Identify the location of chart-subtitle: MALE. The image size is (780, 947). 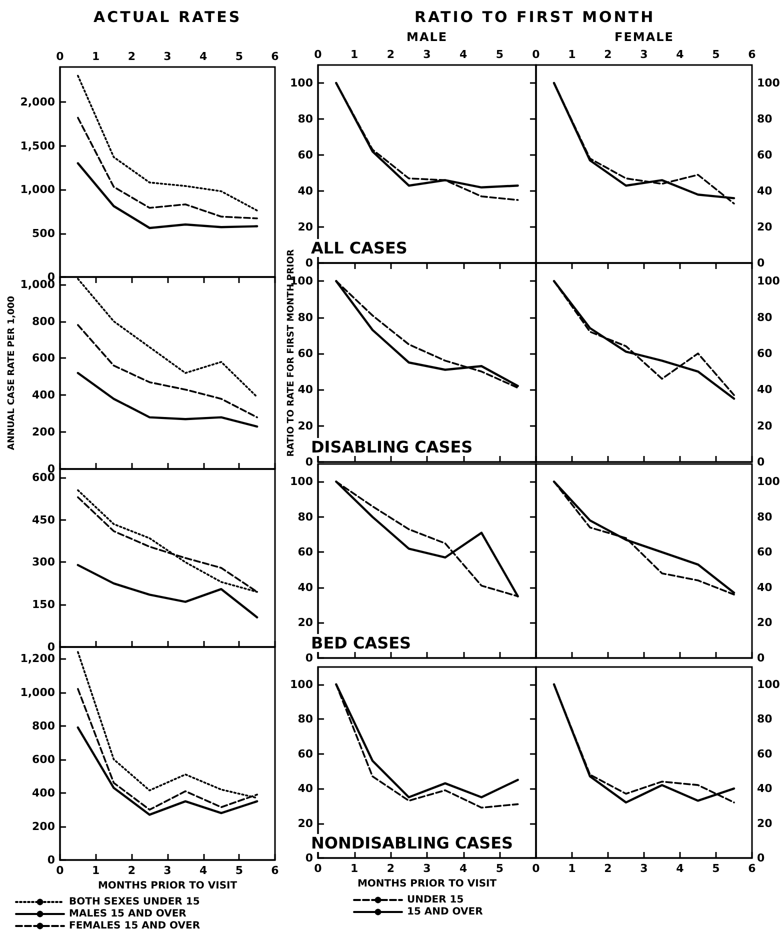
(427, 37).